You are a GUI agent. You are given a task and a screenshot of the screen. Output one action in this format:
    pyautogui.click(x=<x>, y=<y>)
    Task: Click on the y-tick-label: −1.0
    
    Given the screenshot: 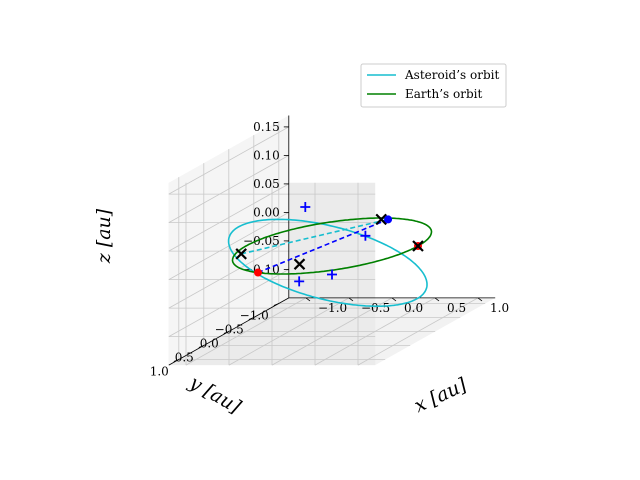 What is the action you would take?
    pyautogui.click(x=254, y=316)
    